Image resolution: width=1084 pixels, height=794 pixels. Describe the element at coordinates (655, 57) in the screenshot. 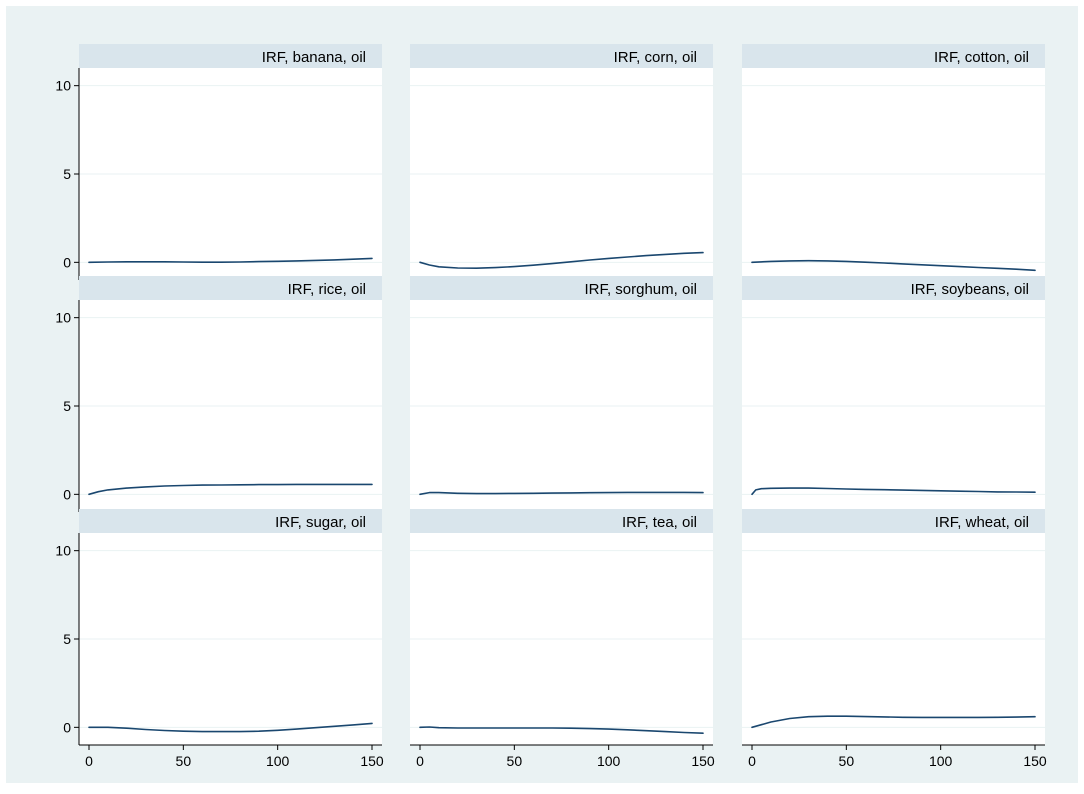

I see `panel-title: IRF, corn, oil` at that location.